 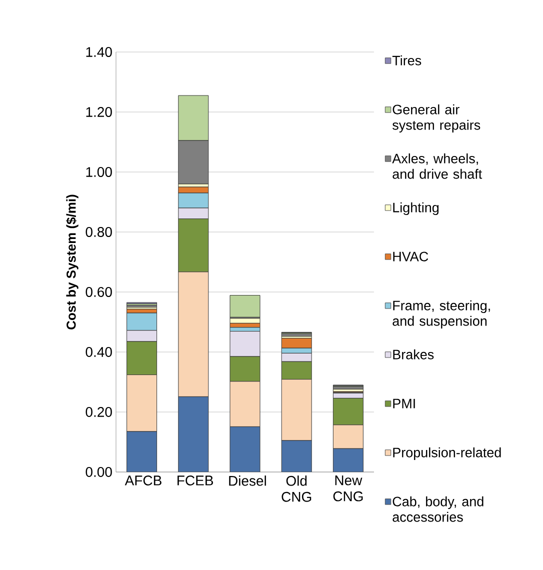 What do you see at coordinates (437, 166) in the screenshot?
I see `legend-label: Axles, wheels, and drive shaft` at bounding box center [437, 166].